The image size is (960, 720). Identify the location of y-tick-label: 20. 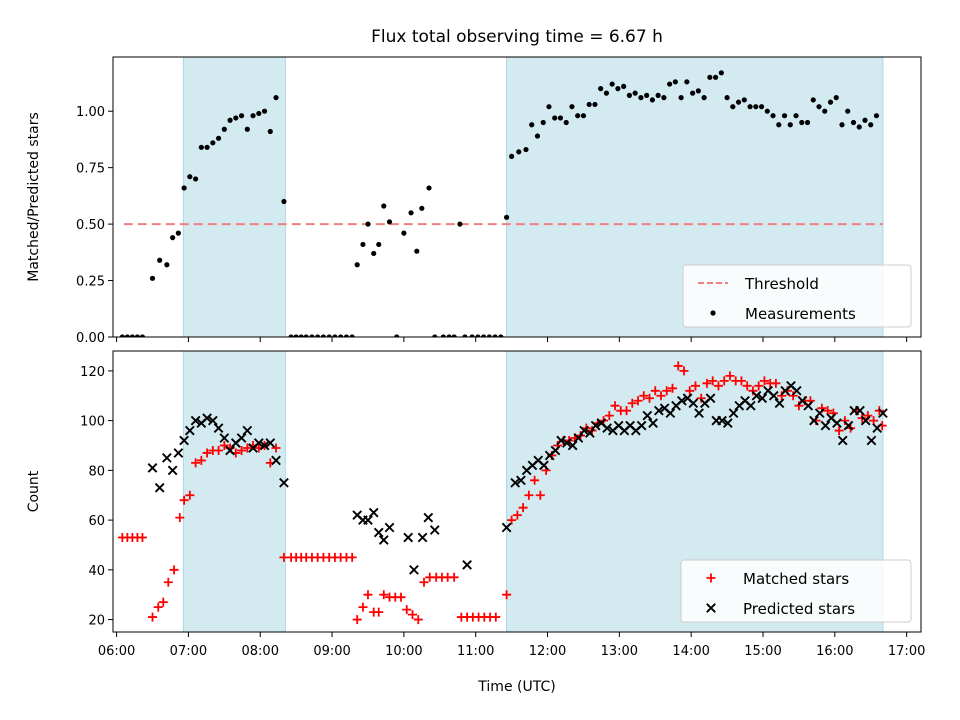
(96, 621).